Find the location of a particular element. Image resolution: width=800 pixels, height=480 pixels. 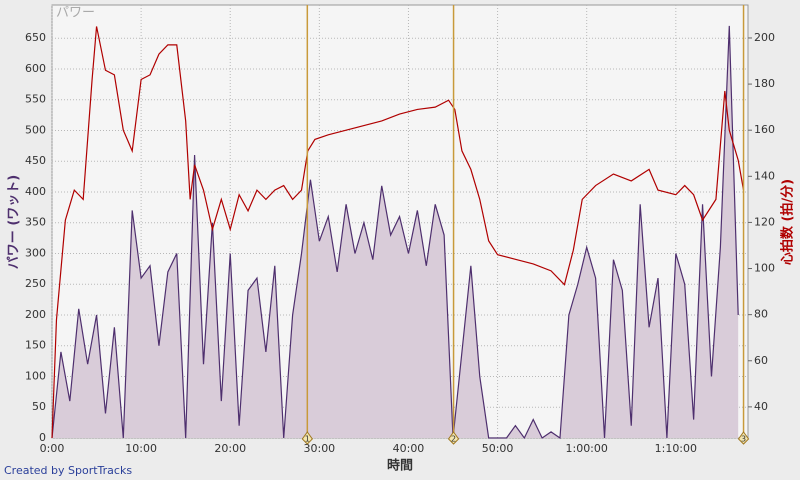

x-tick-label: 1:00:00 is located at coordinates (586, 448).